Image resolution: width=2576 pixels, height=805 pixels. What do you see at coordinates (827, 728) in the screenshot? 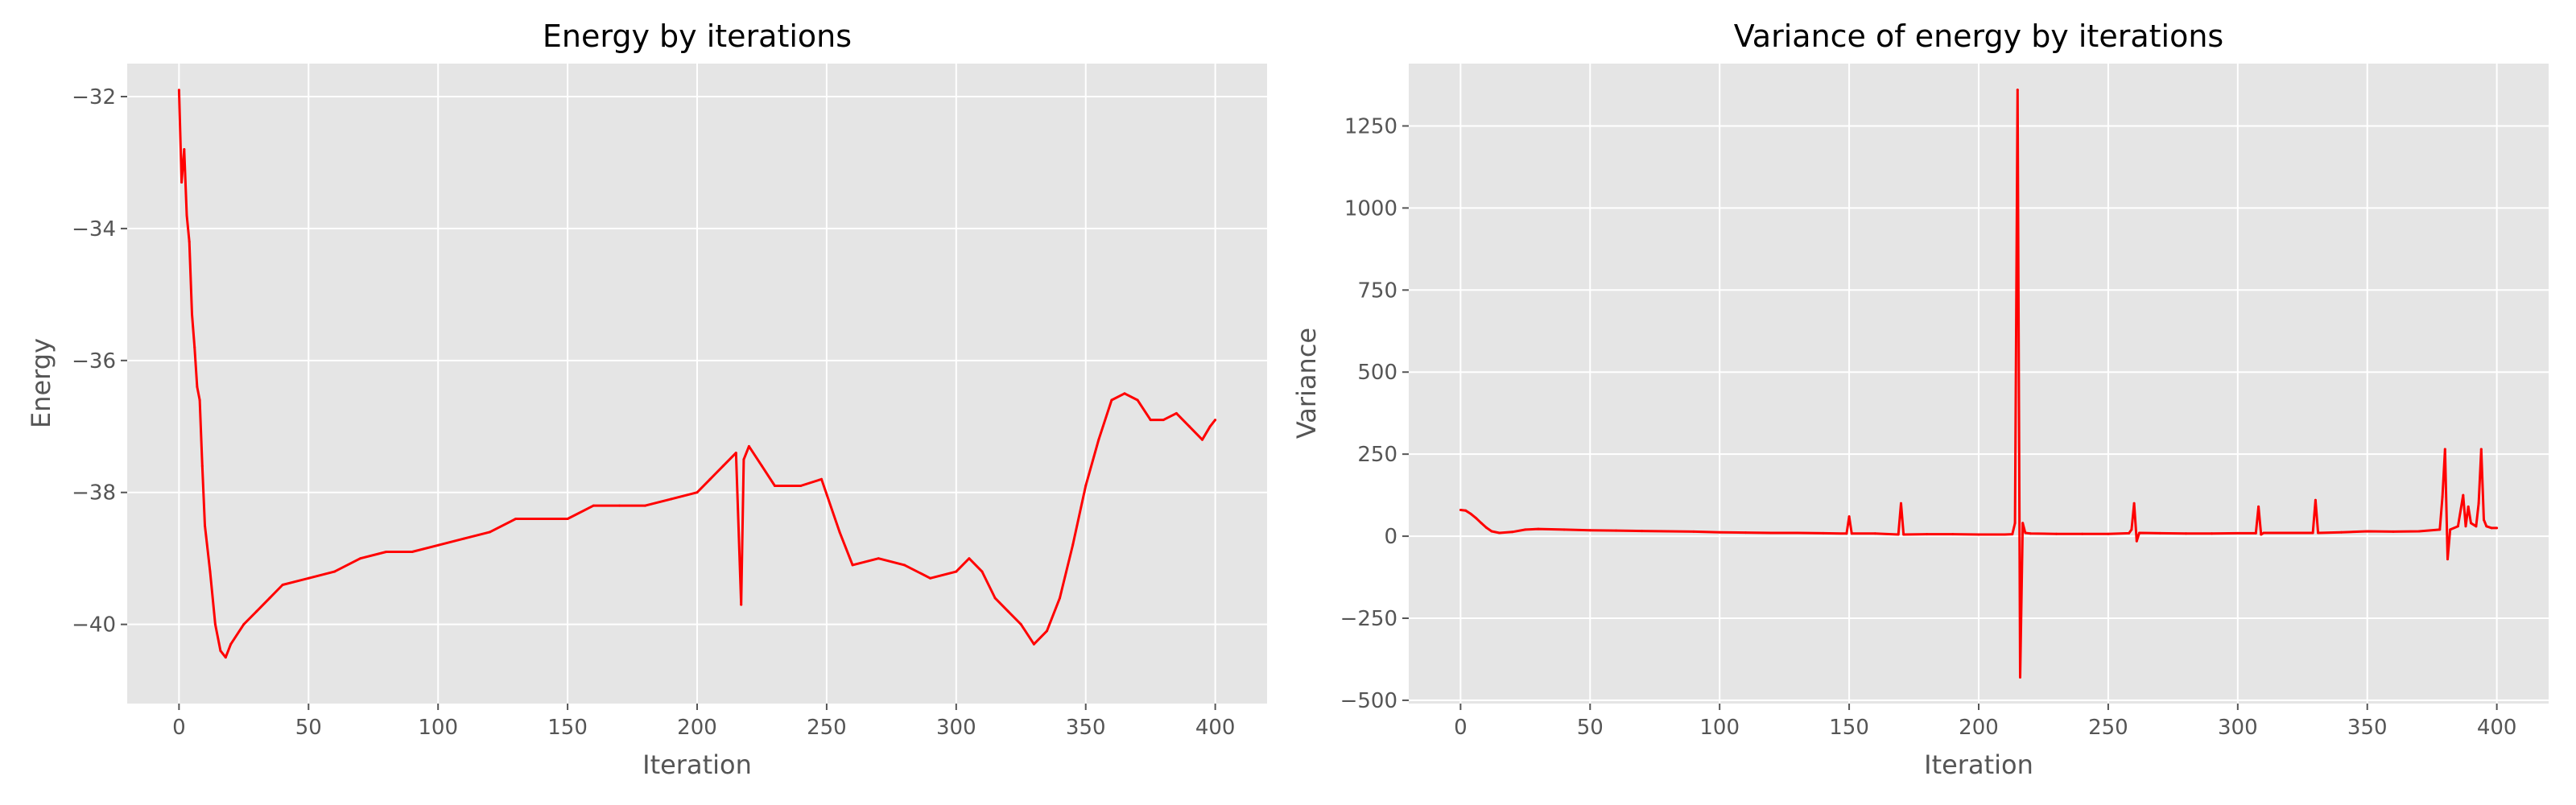
I see `x-tick-label: 250` at bounding box center [827, 728].